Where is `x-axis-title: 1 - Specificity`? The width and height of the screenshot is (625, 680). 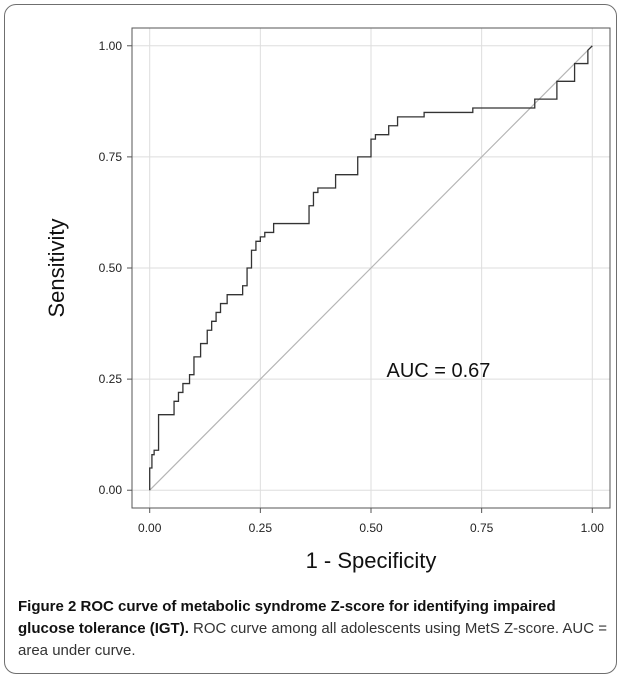
x-axis-title: 1 - Specificity is located at coordinates (371, 560).